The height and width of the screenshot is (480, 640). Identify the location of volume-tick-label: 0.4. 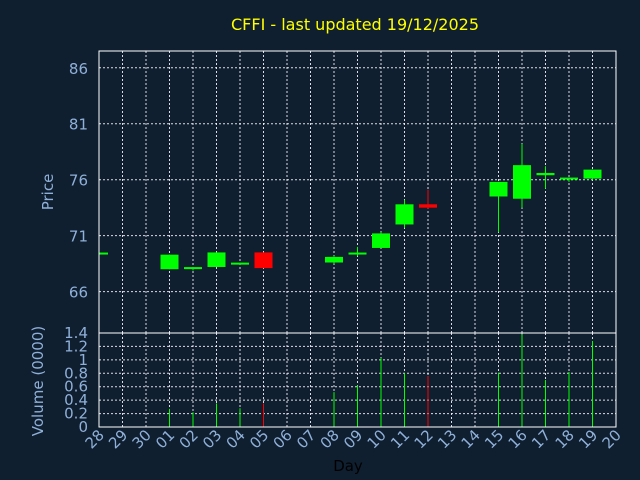
(76, 400).